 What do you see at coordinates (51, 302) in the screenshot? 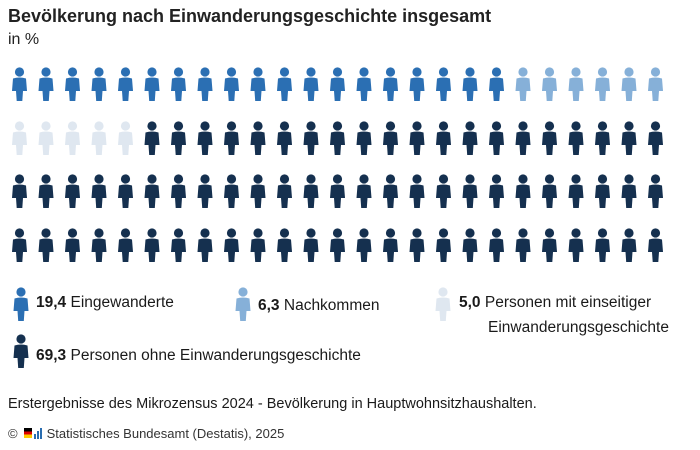
I see `legend-value-eingewanderte: 19,4` at bounding box center [51, 302].